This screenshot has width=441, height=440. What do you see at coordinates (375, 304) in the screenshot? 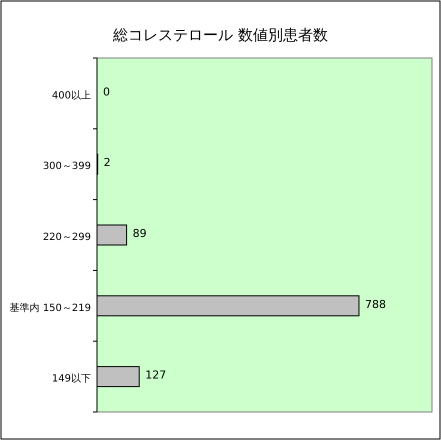
I see `data-label: 788` at bounding box center [375, 304].